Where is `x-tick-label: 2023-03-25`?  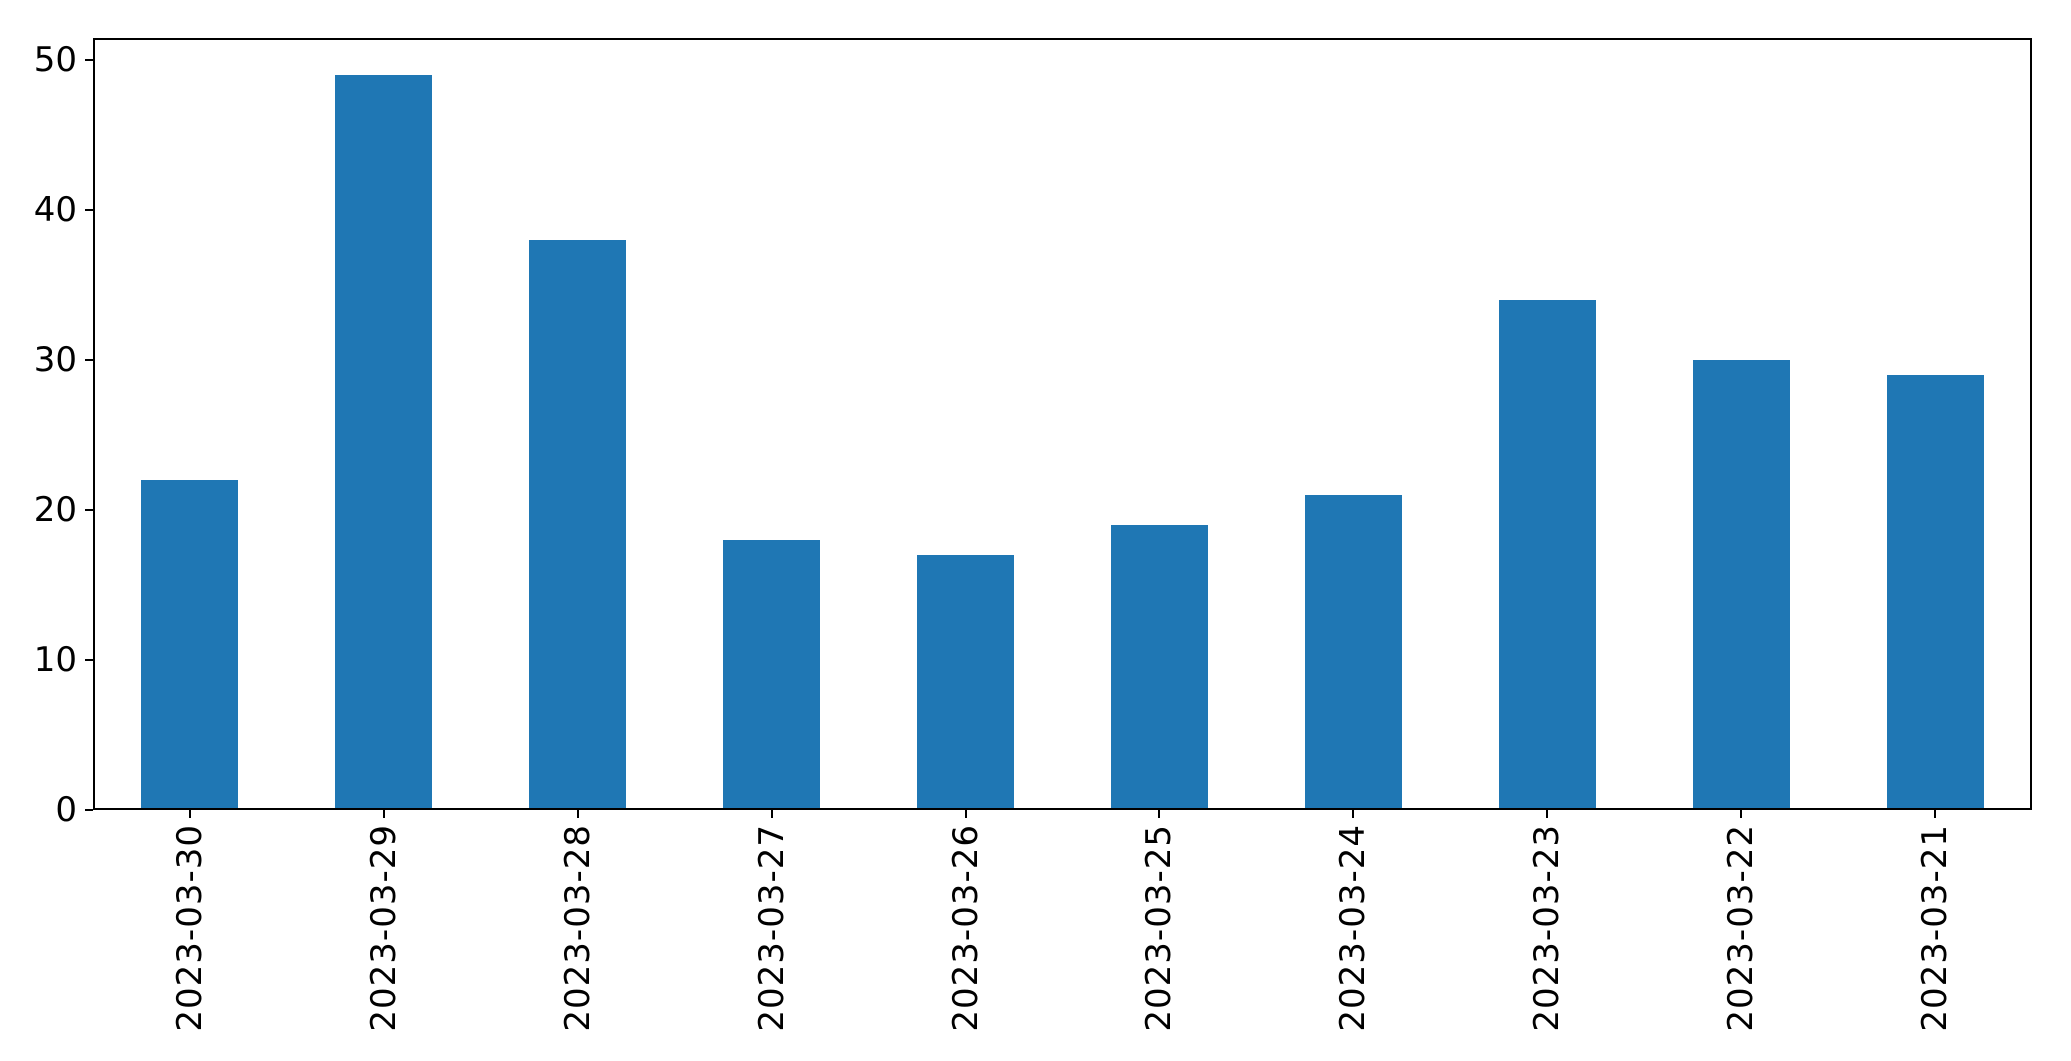 x-tick-label: 2023-03-25 is located at coordinates (1159, 928).